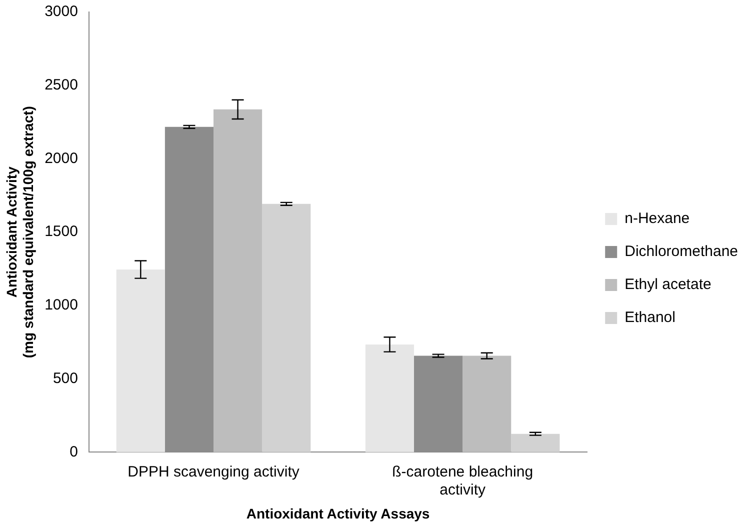 This screenshot has height=527, width=753. I want to click on y-tick-label: 2500, so click(61, 85).